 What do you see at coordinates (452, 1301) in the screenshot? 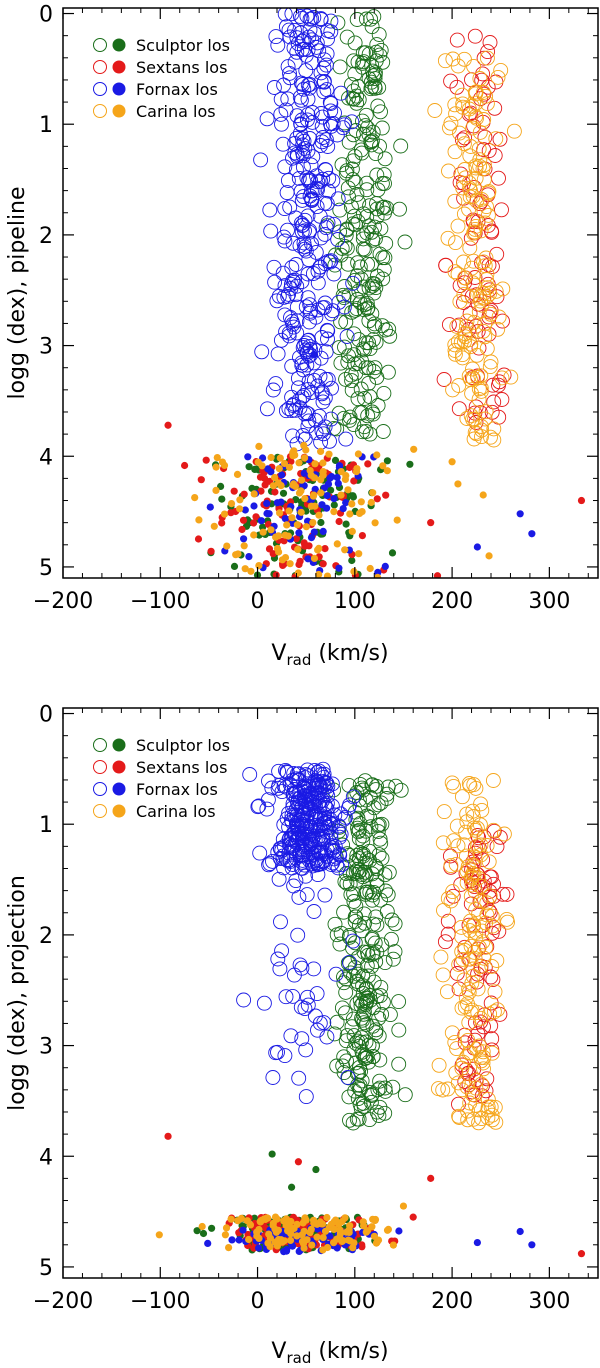
I see `bottom-x-tick-label: 200` at bounding box center [452, 1301].